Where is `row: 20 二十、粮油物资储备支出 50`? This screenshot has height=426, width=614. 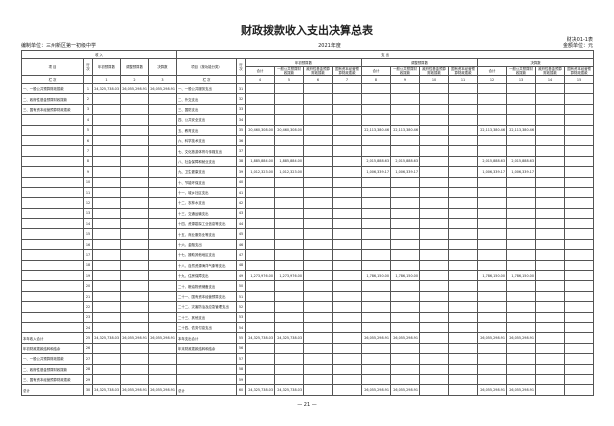 row: 20 二十、粮油物资储备支出 50 is located at coordinates (308, 286).